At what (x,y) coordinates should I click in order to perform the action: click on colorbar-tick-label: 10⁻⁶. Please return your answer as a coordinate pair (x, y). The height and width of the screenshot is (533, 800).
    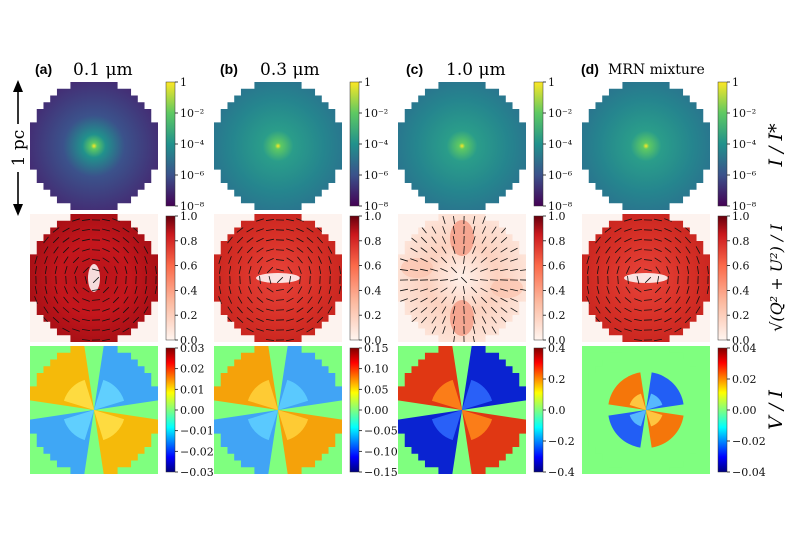
    Looking at the image, I should click on (376, 175).